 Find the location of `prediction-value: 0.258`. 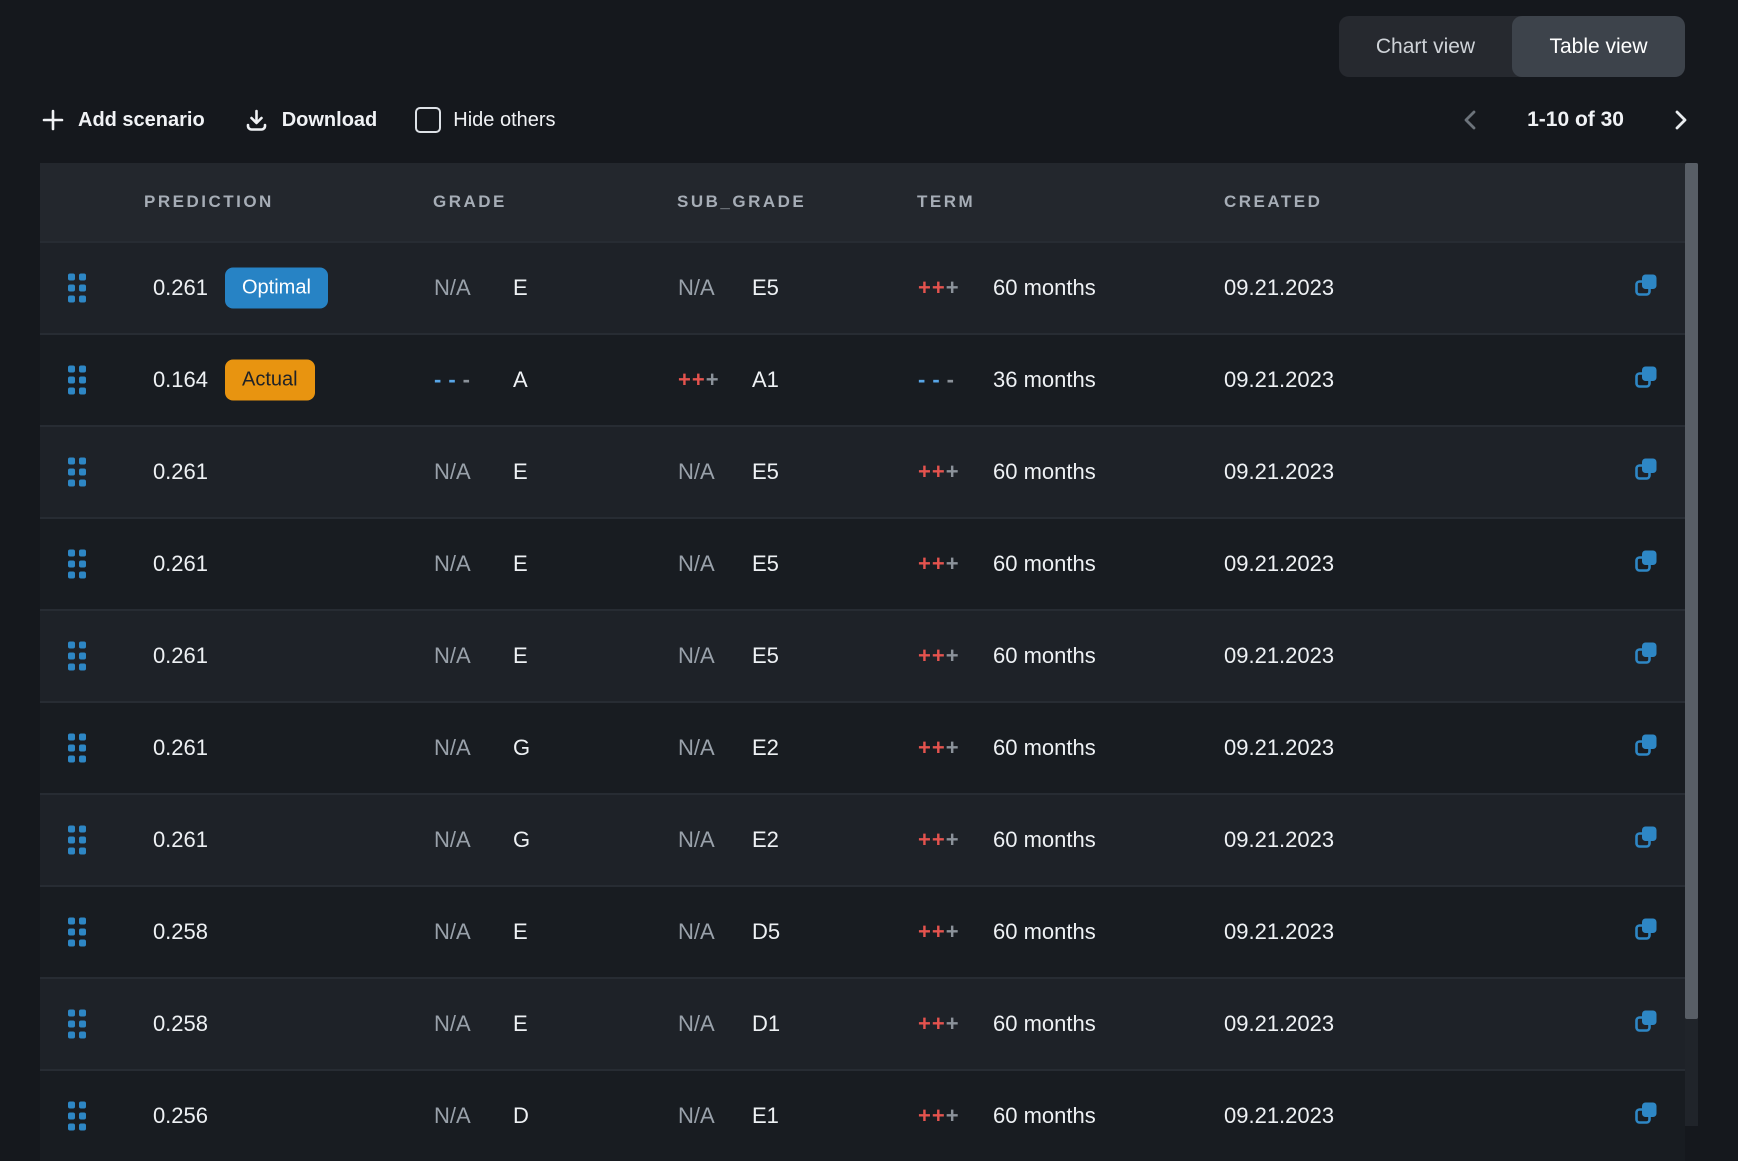

prediction-value: 0.258 is located at coordinates (180, 1023).